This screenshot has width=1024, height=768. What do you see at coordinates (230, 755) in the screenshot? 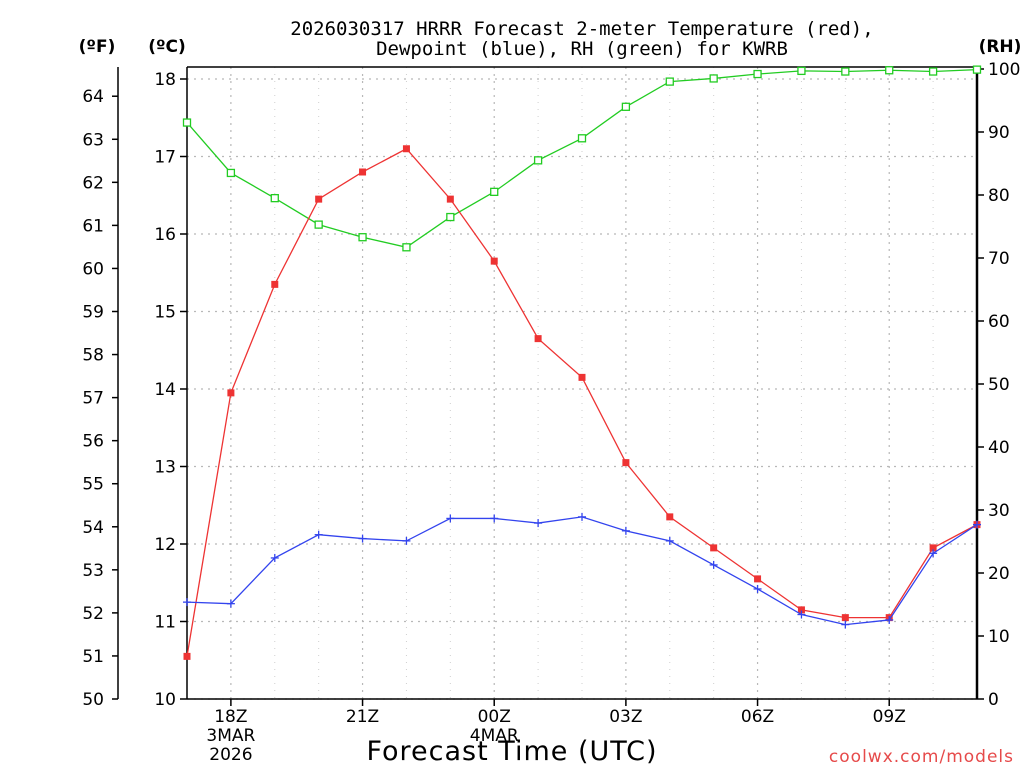
I see `x-tick-year-label: 2026` at bounding box center [230, 755].